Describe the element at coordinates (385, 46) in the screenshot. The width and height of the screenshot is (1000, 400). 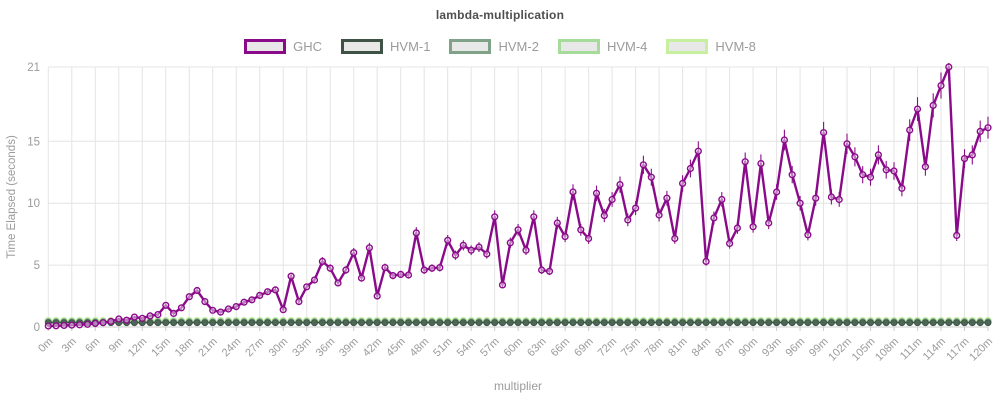
I see `legend-item-hvm-1: HVM-1` at that location.